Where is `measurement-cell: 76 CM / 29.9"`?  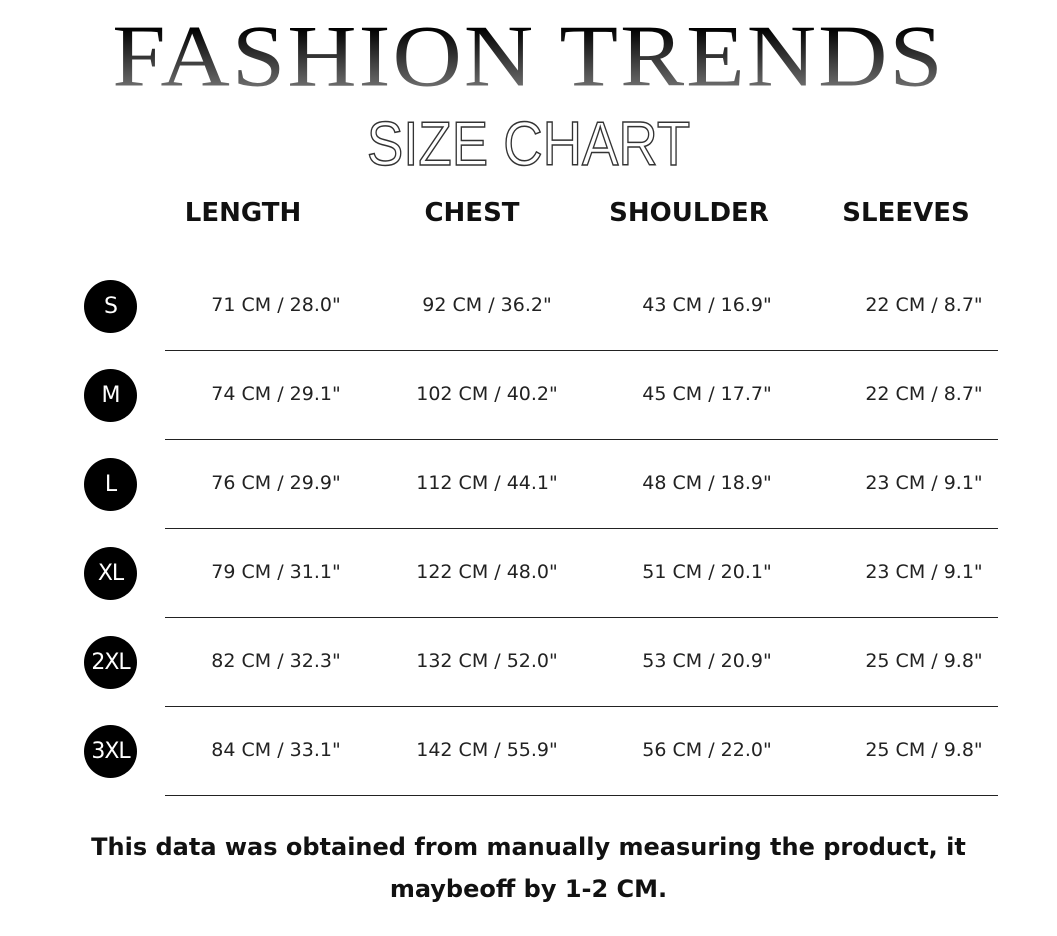
measurement-cell: 76 CM / 29.9" is located at coordinates (276, 483).